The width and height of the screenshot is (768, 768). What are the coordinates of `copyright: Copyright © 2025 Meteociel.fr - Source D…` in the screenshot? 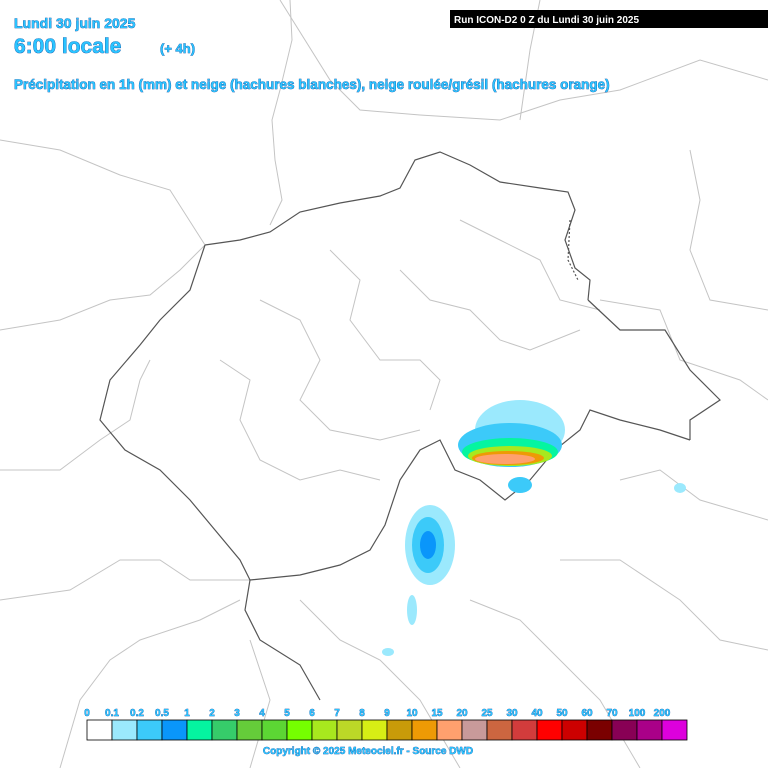 It's located at (368, 751).